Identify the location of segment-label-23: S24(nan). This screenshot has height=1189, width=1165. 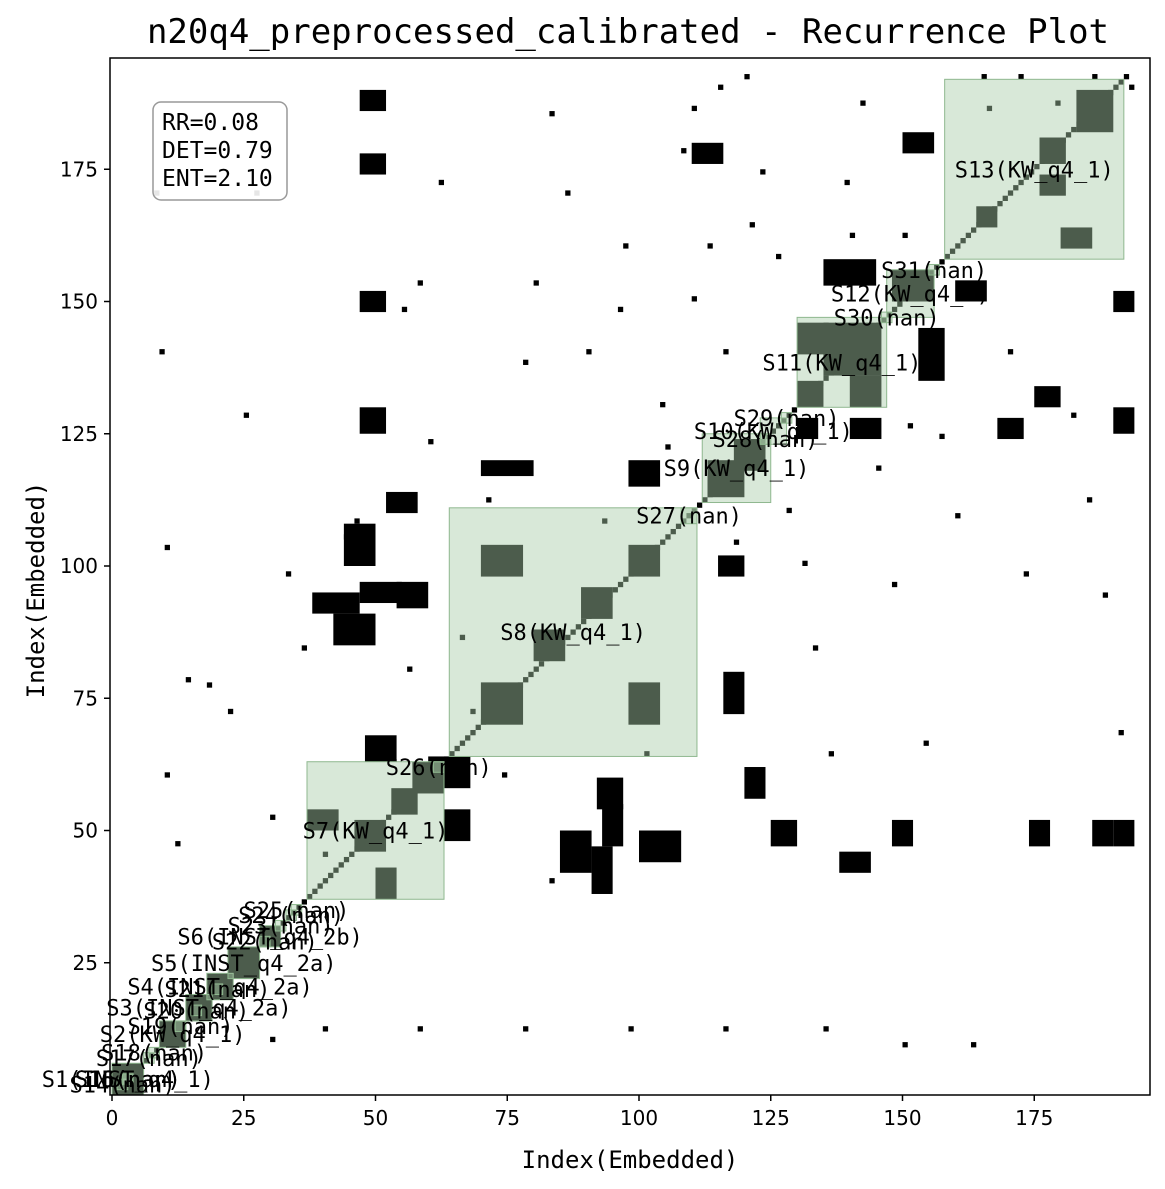
(291, 916).